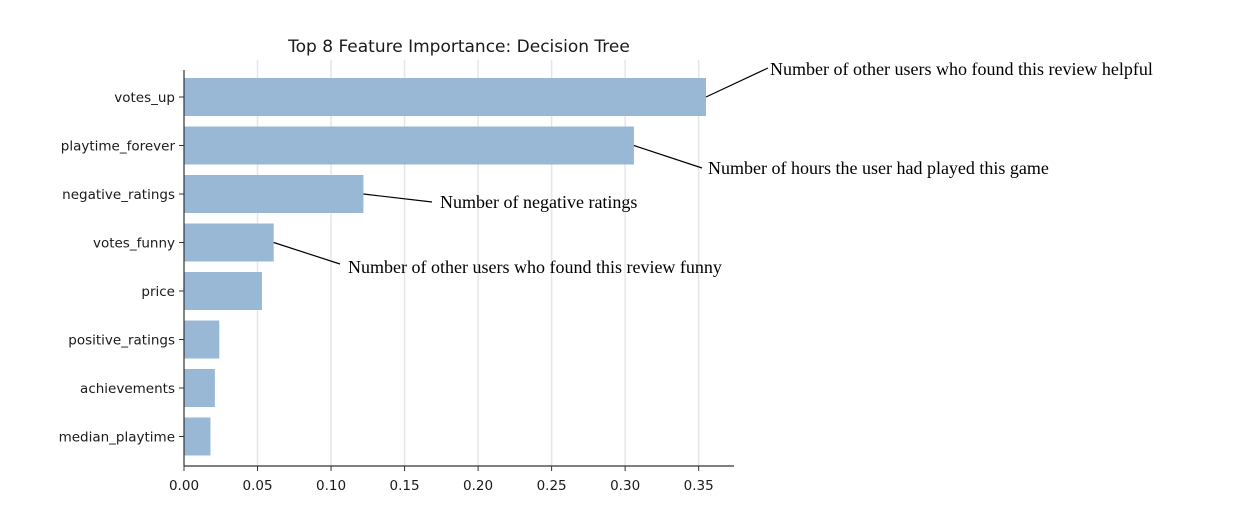 The width and height of the screenshot is (1258, 514). Describe the element at coordinates (121, 341) in the screenshot. I see `category-label: positive_ratings` at that location.